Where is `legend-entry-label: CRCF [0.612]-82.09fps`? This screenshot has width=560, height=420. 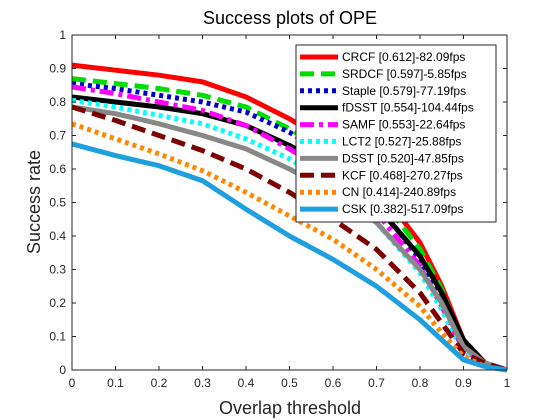 legend-entry-label: CRCF [0.612]-82.09fps is located at coordinates (403, 57).